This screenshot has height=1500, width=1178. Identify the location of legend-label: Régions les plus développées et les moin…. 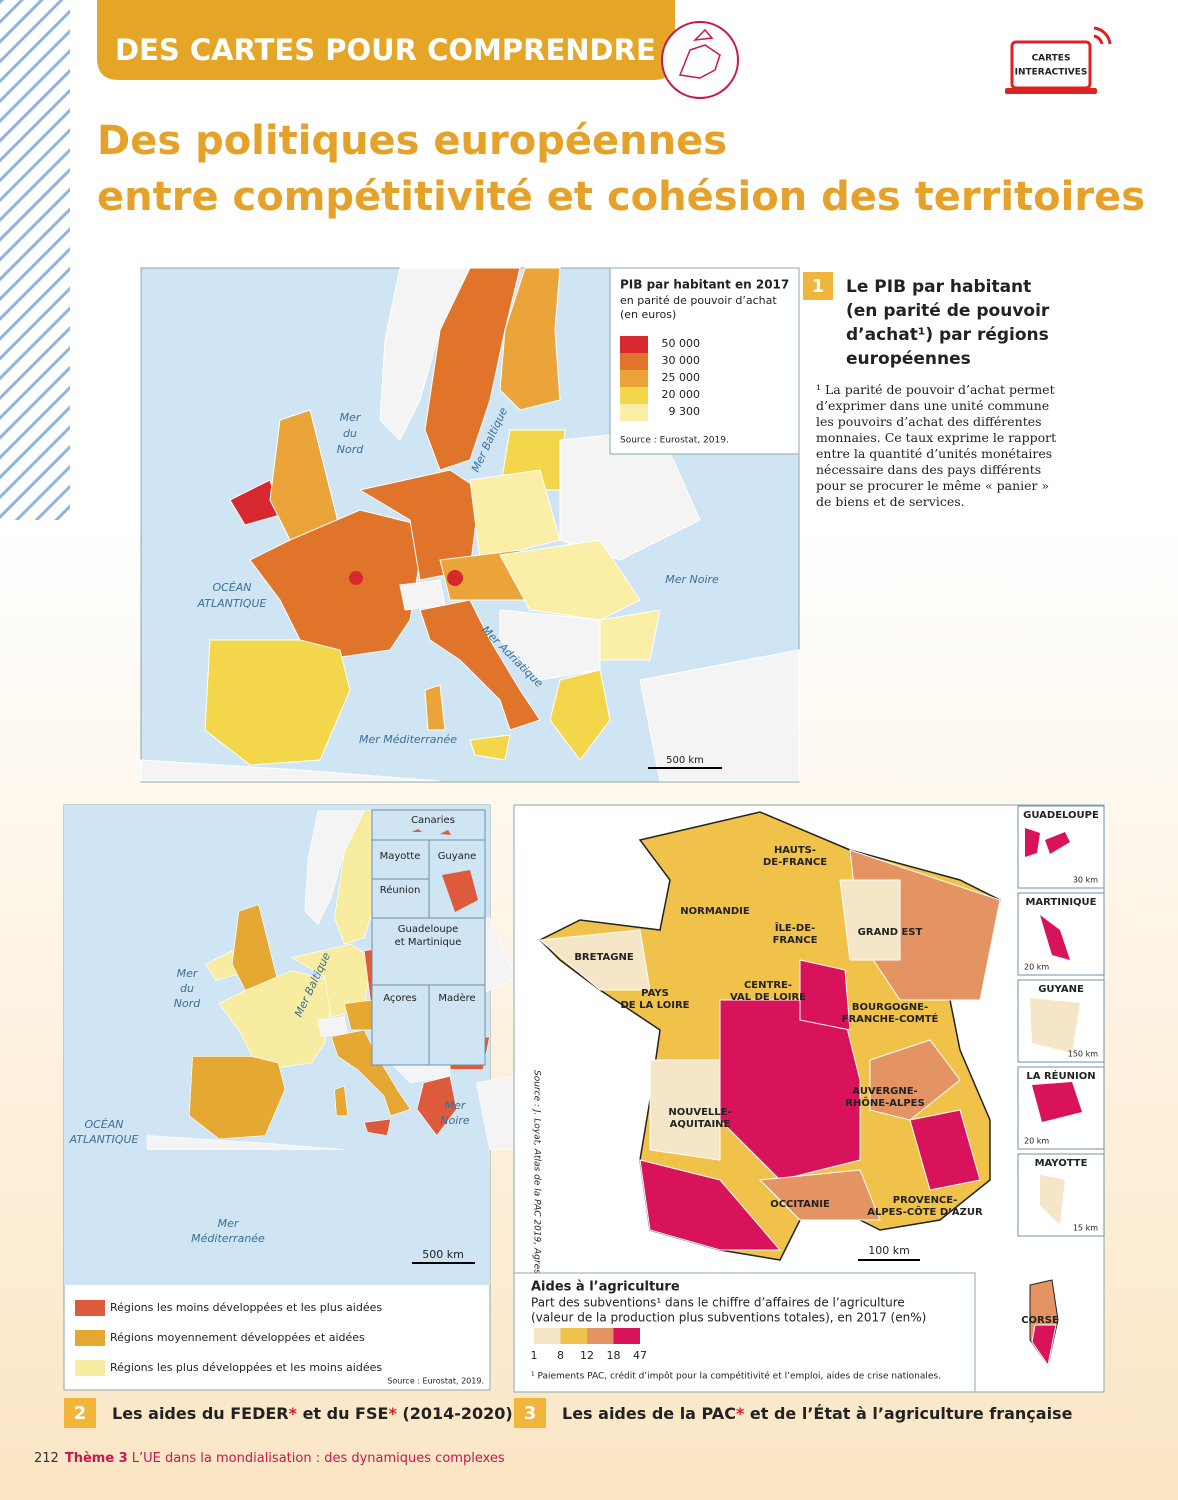
(246, 1367).